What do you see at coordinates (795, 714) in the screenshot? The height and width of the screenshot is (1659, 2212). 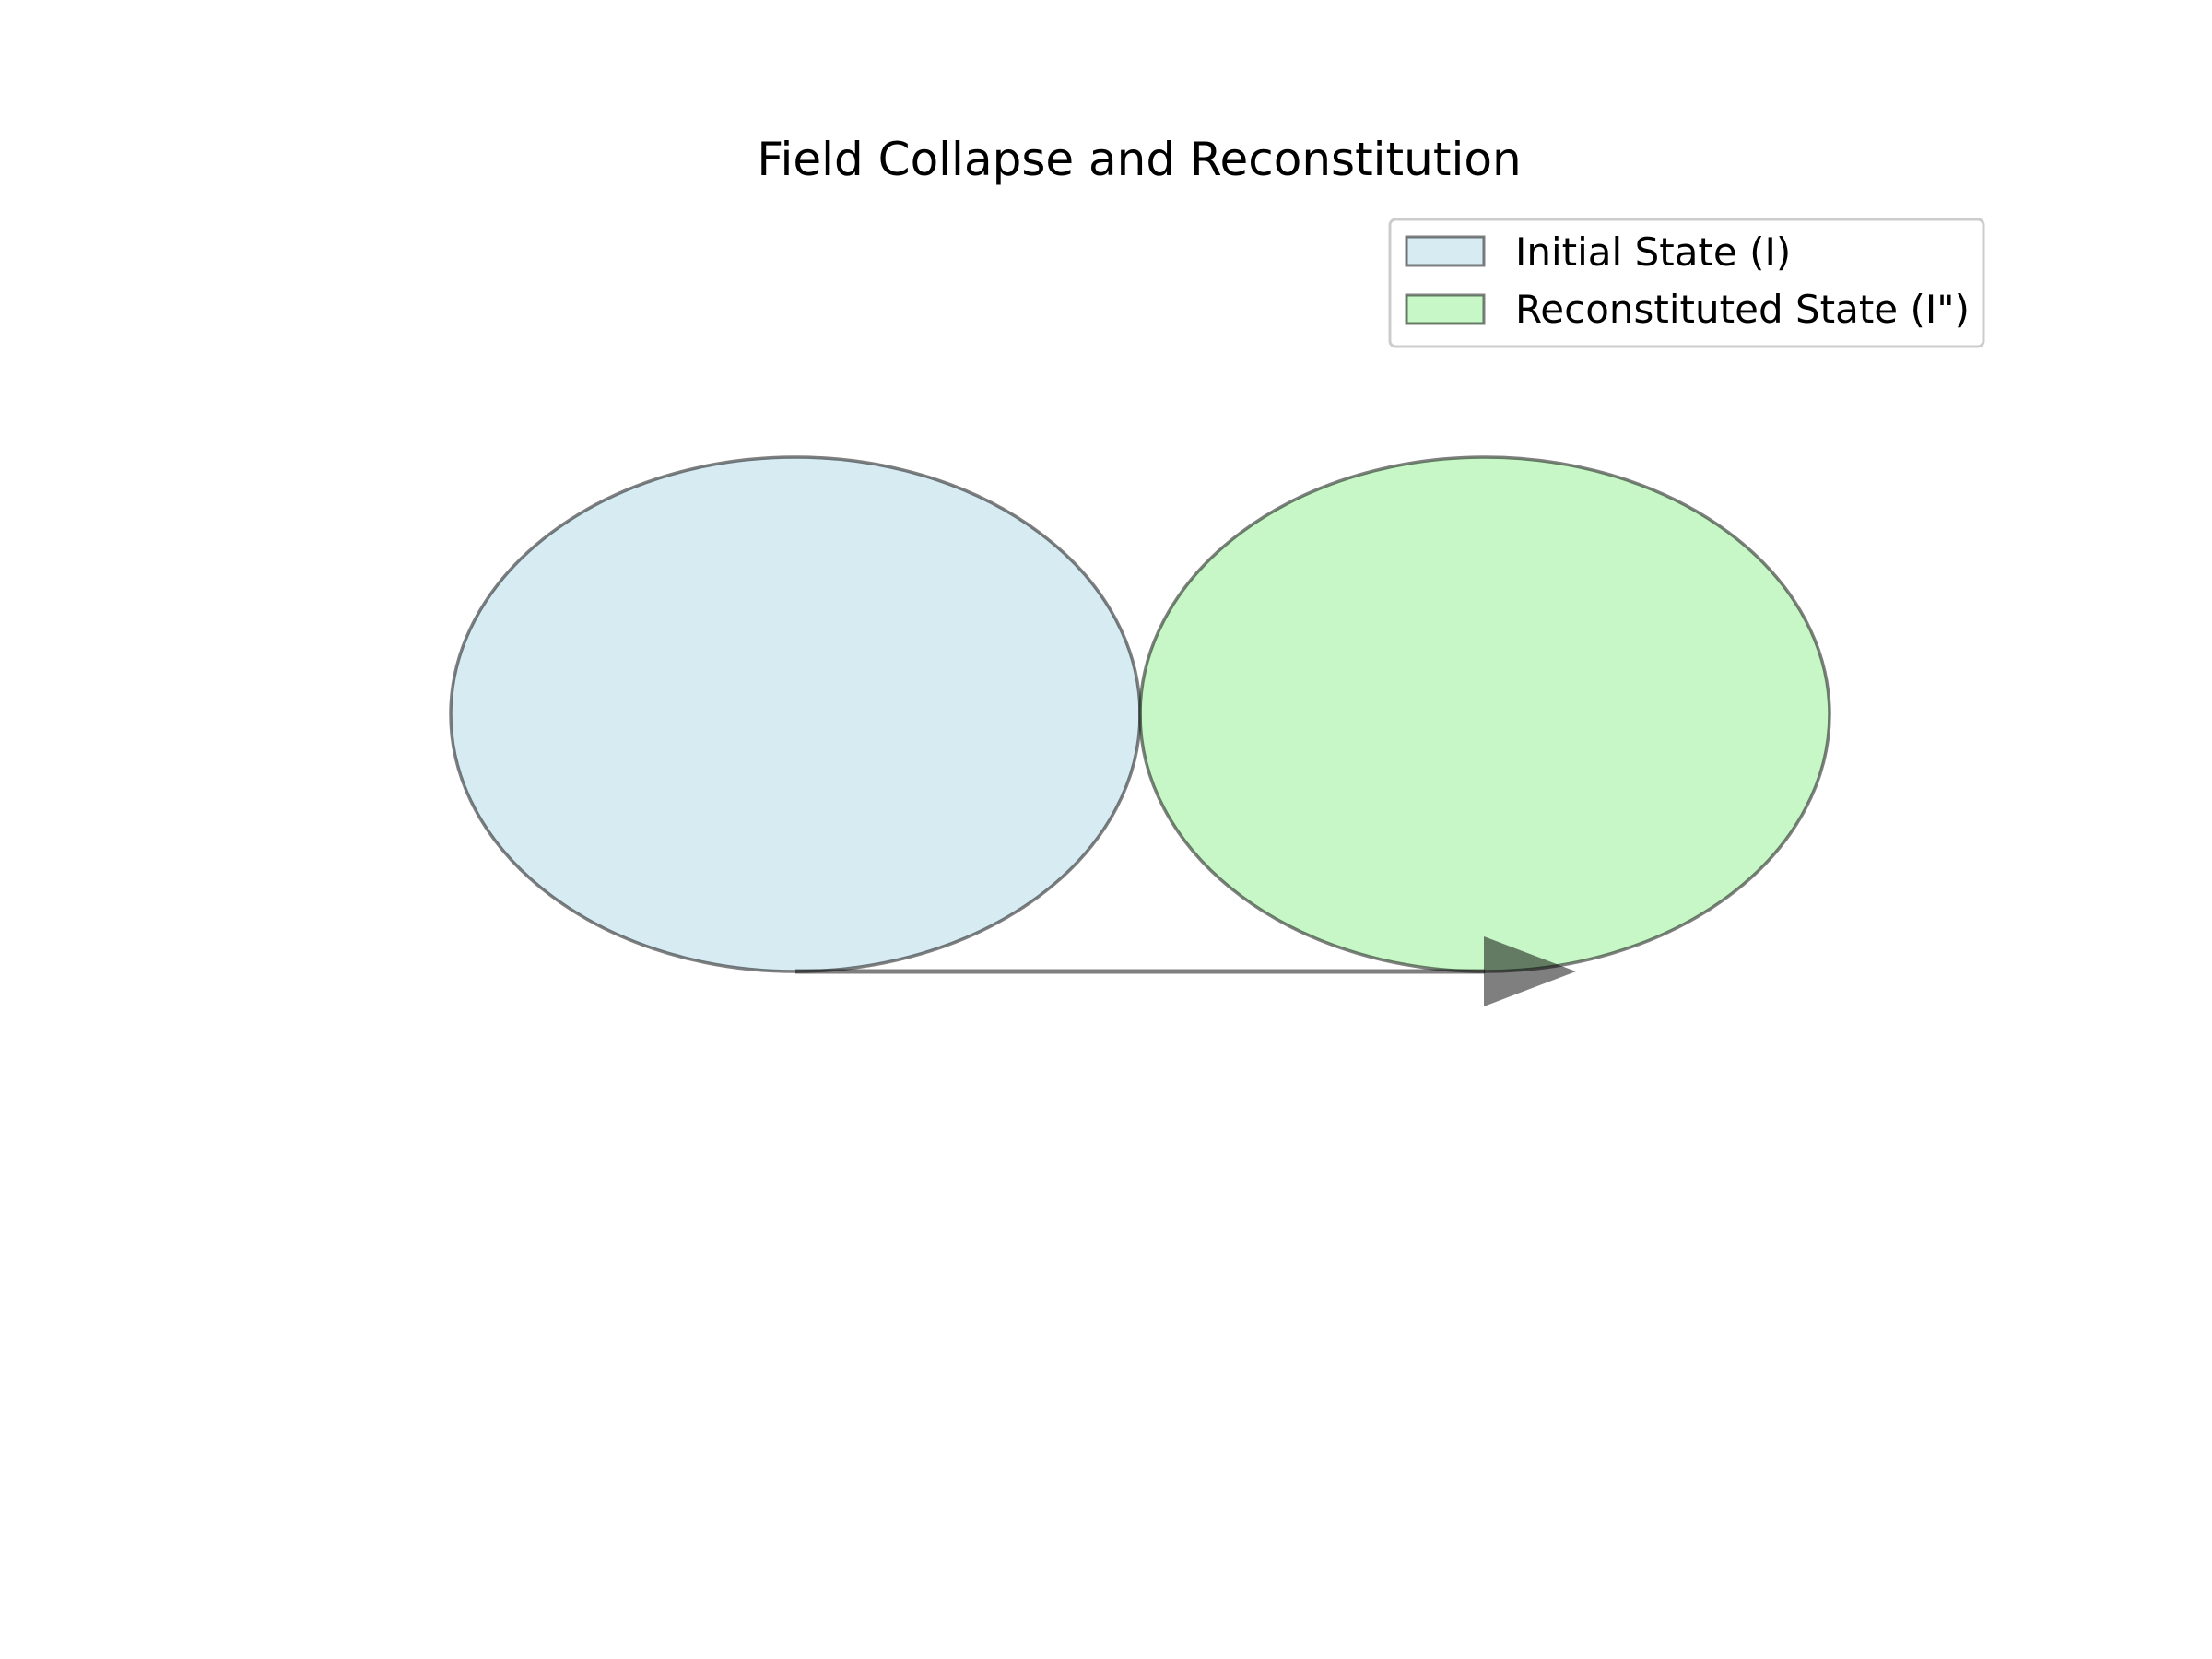 I see `initial-state-ellipse` at bounding box center [795, 714].